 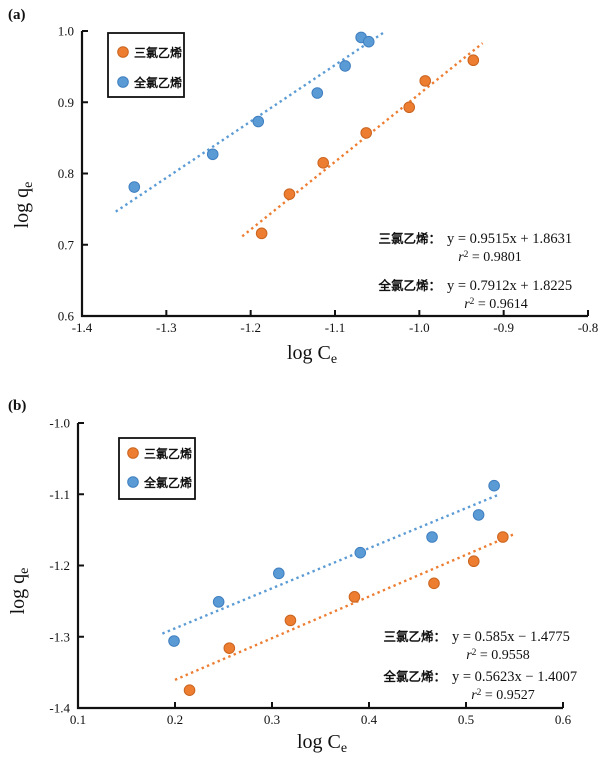 What do you see at coordinates (419, 327) in the screenshot?
I see `x-tick-label: -1.0` at bounding box center [419, 327].